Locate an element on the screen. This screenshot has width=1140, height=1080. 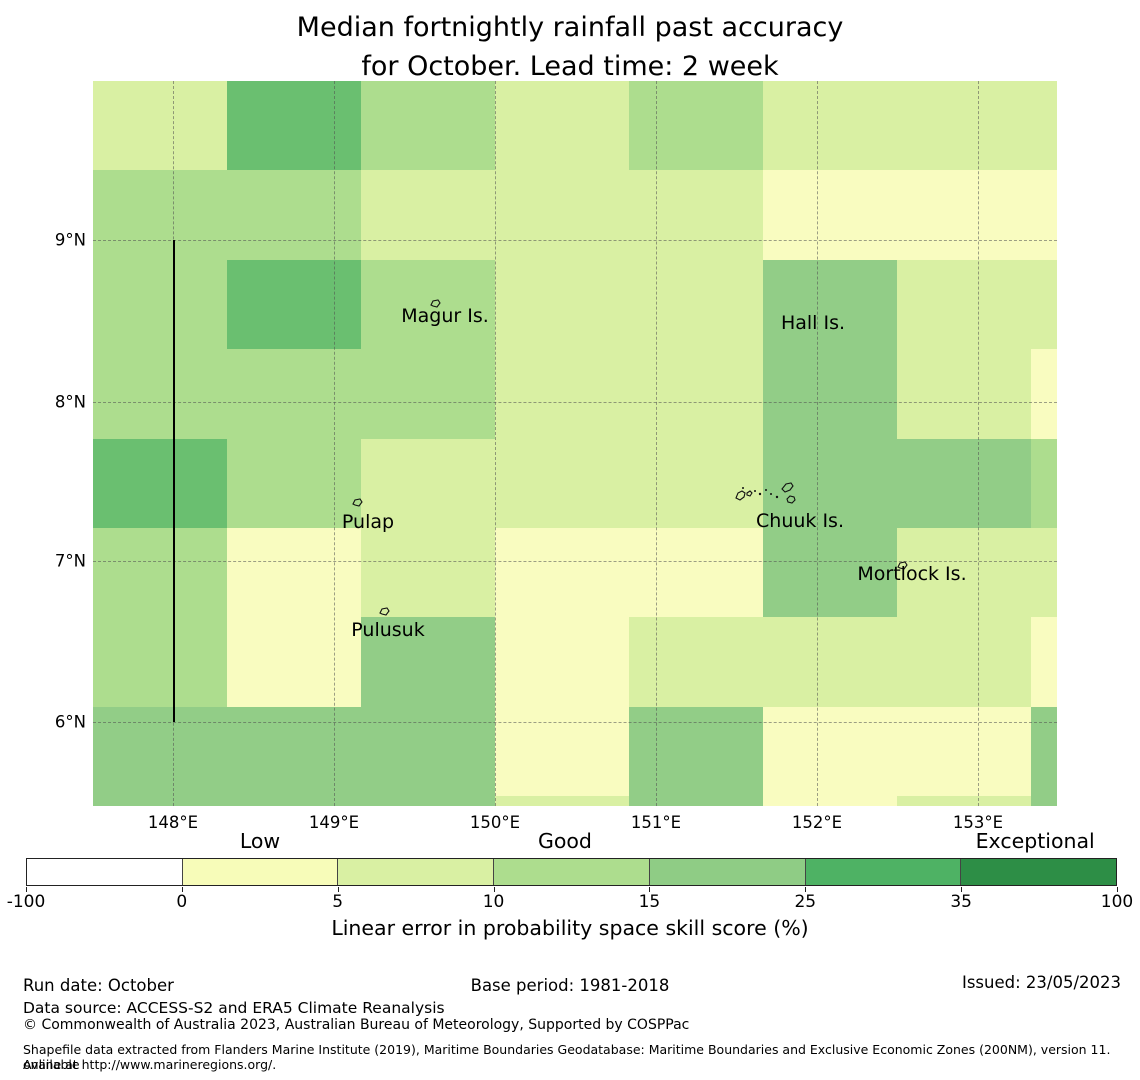
map-cell-r9c5 is located at coordinates (696, 801).